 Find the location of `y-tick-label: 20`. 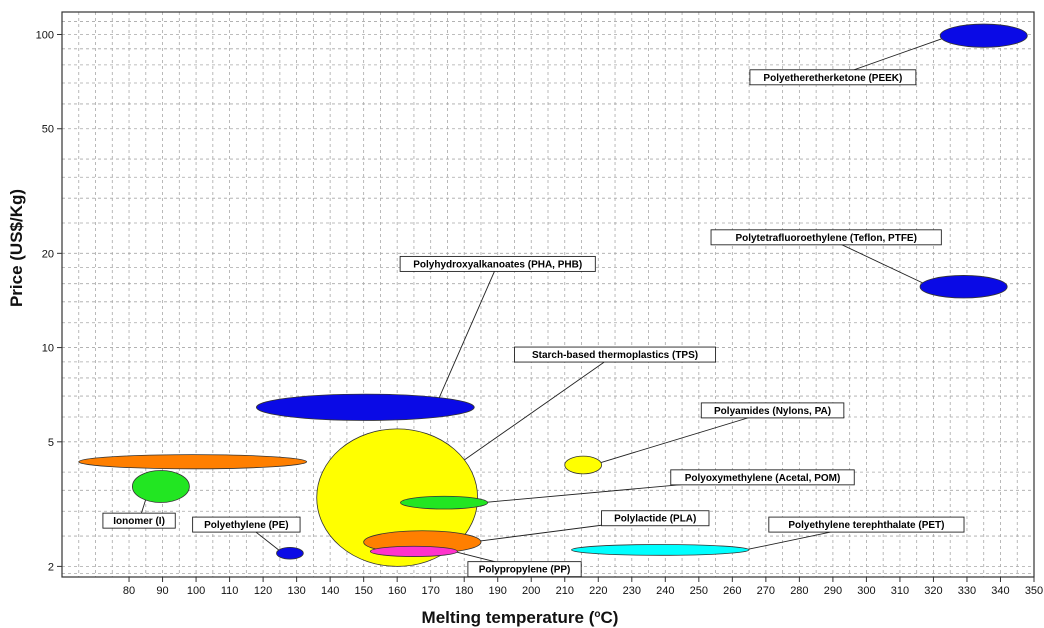

y-tick-label: 20 is located at coordinates (48, 254).